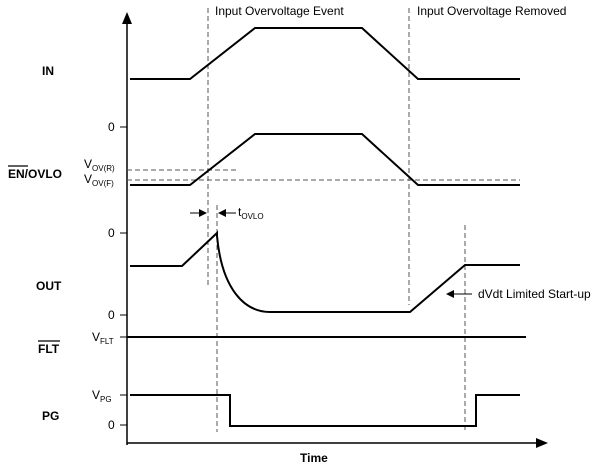 The image size is (600, 471). What do you see at coordinates (111, 425) in the screenshot?
I see `level-zero-pg: 0` at bounding box center [111, 425].